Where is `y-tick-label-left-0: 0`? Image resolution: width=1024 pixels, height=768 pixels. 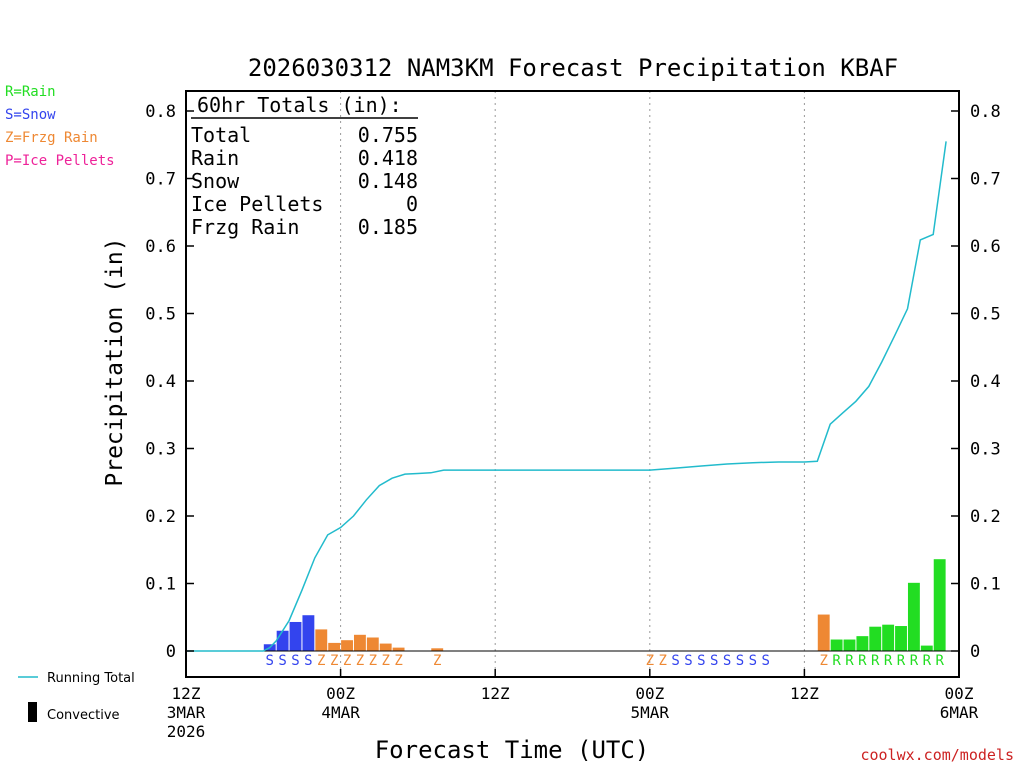 y-tick-label-left-0: 0 is located at coordinates (171, 652).